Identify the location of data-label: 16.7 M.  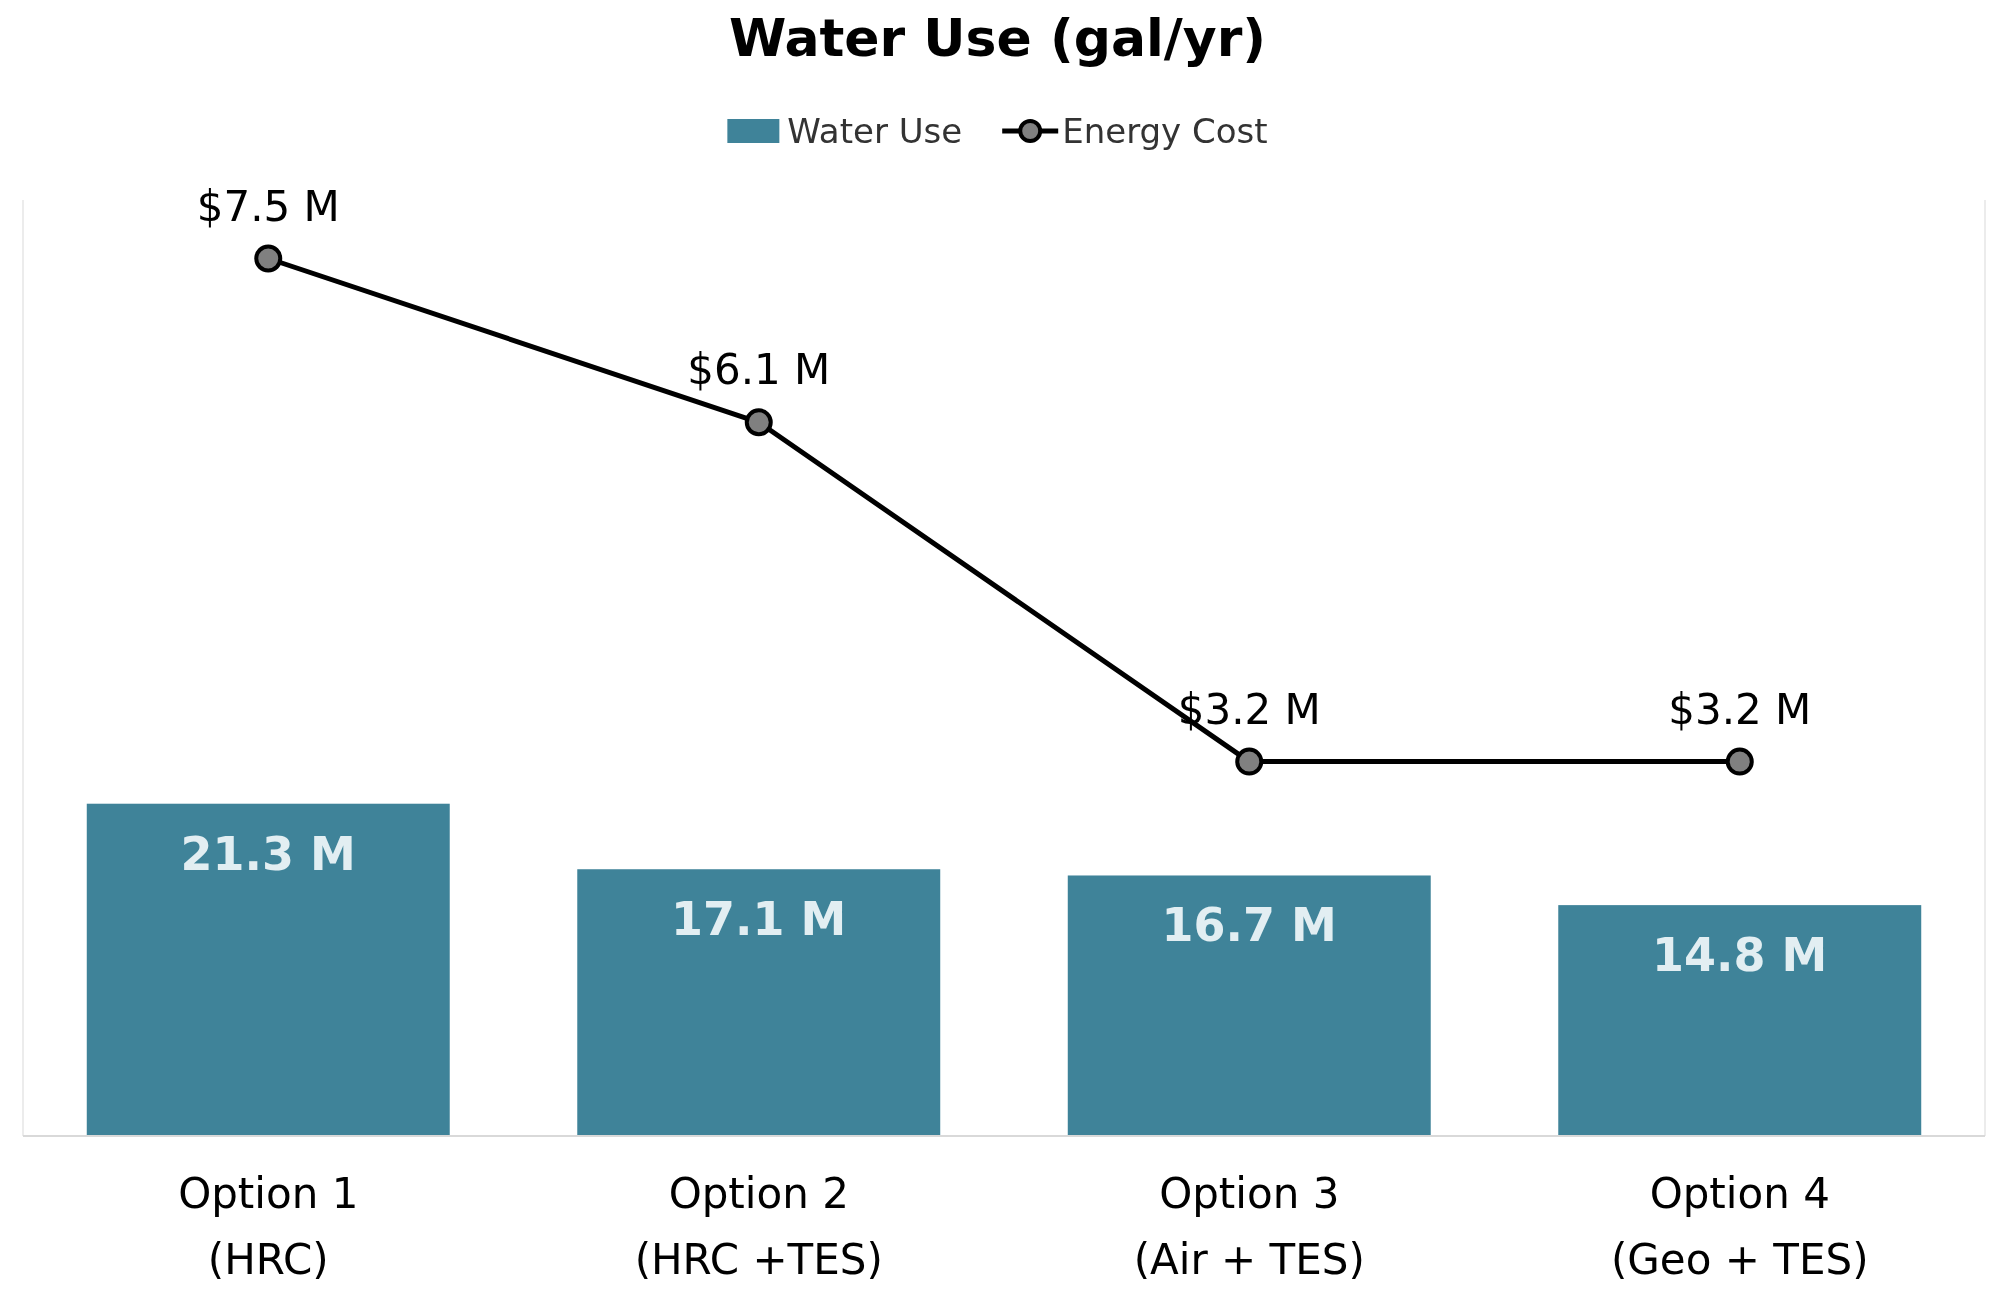
(1249, 925).